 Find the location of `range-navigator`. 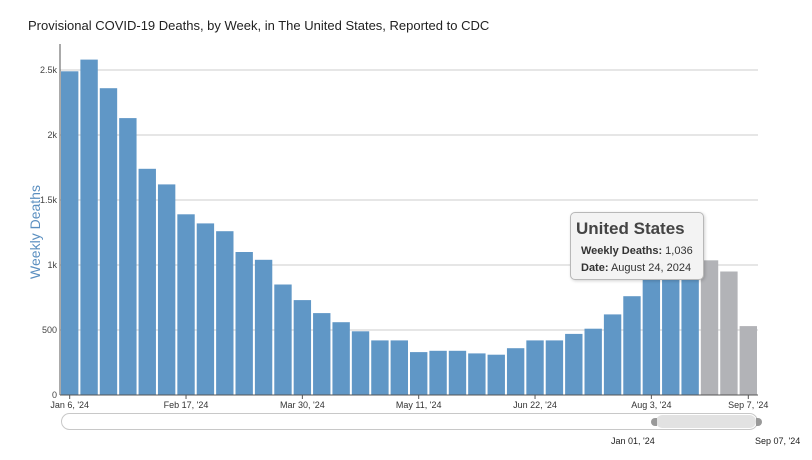

range-navigator is located at coordinates (411, 421).